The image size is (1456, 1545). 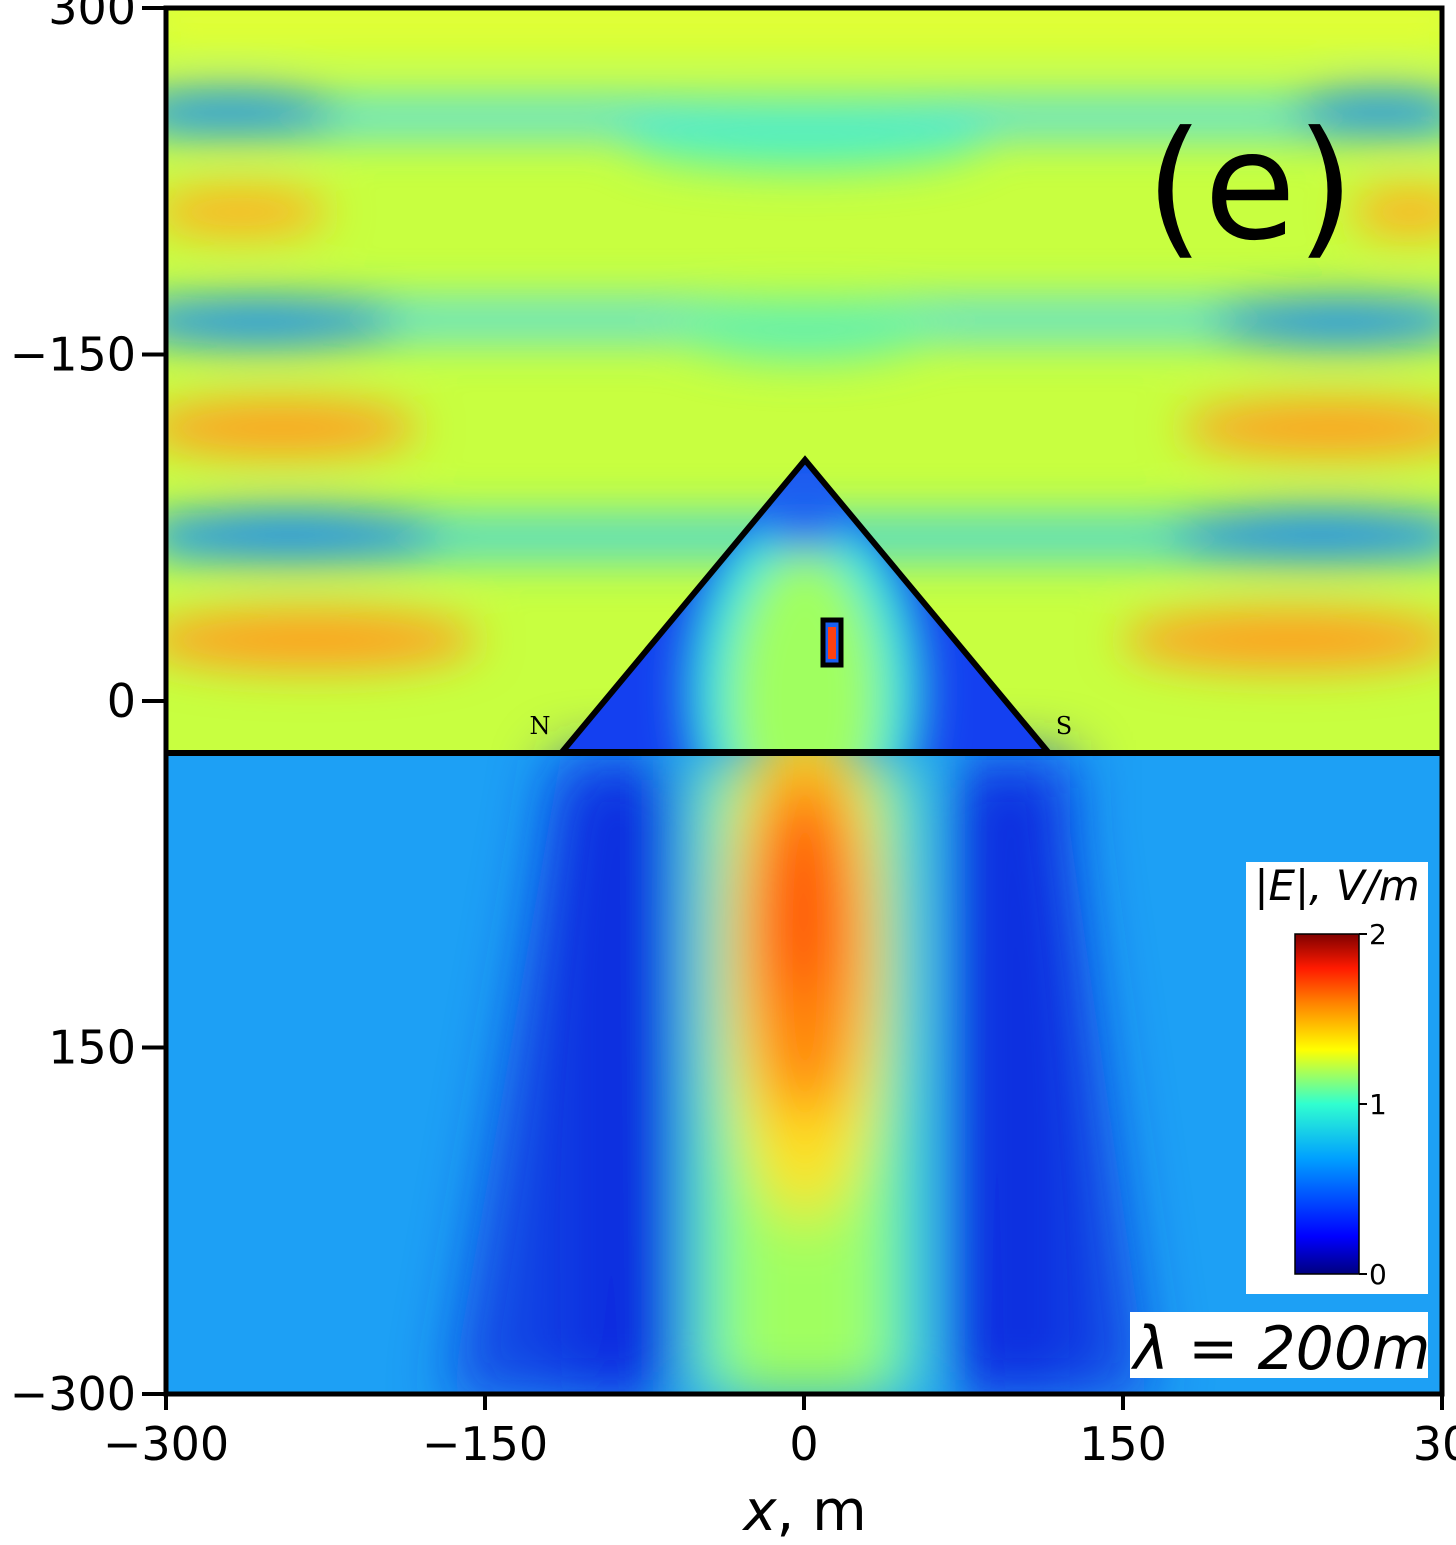 I want to click on x-axis-title: x, m, so click(x=803, y=1511).